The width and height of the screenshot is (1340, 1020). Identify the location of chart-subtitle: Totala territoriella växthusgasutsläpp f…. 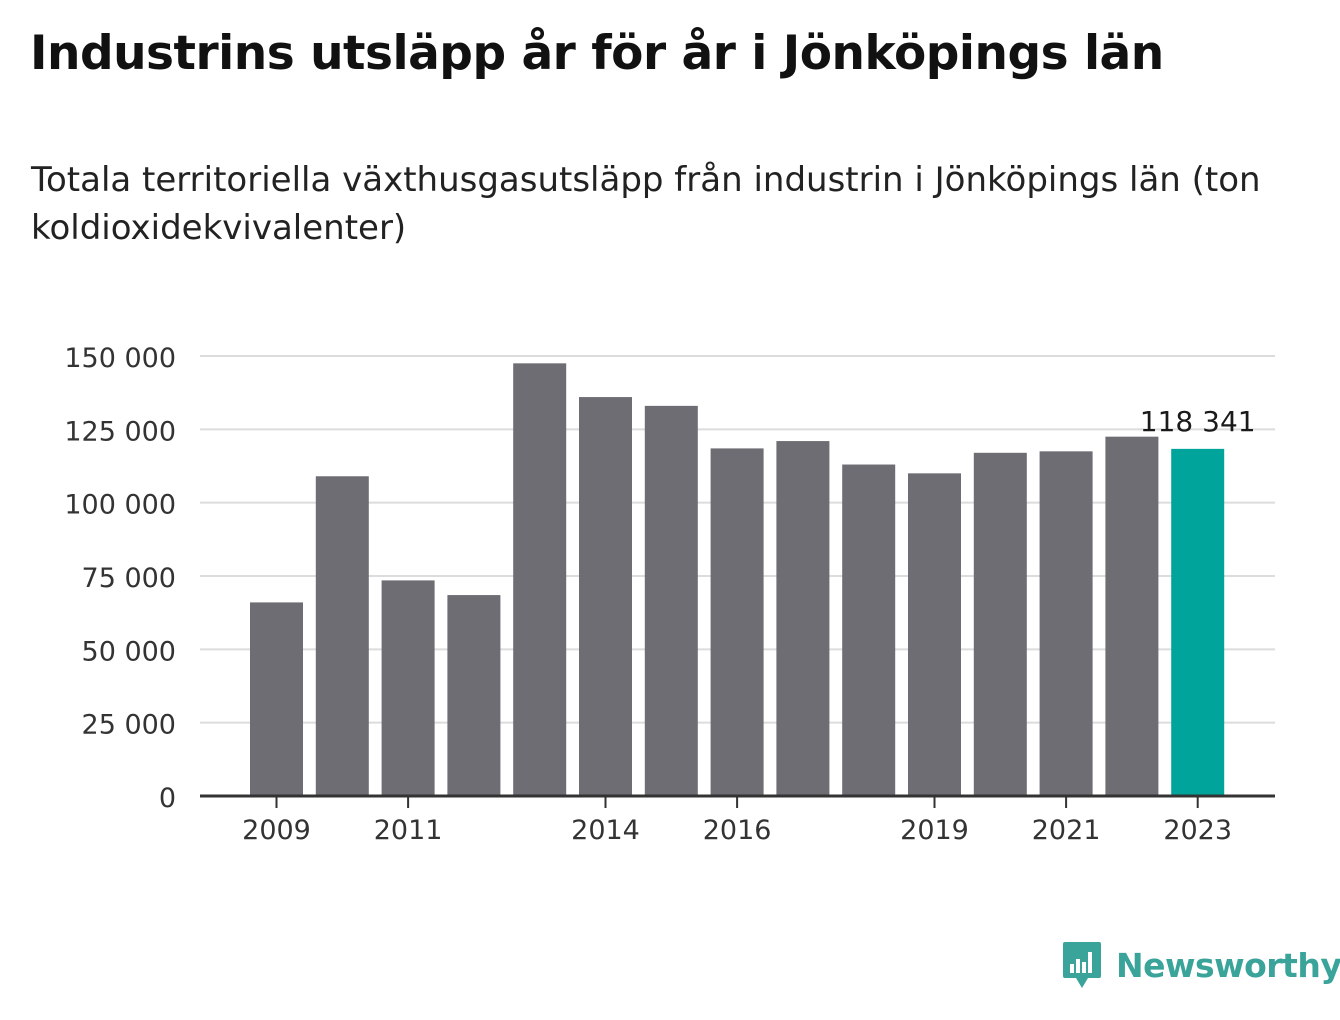
(646, 204).